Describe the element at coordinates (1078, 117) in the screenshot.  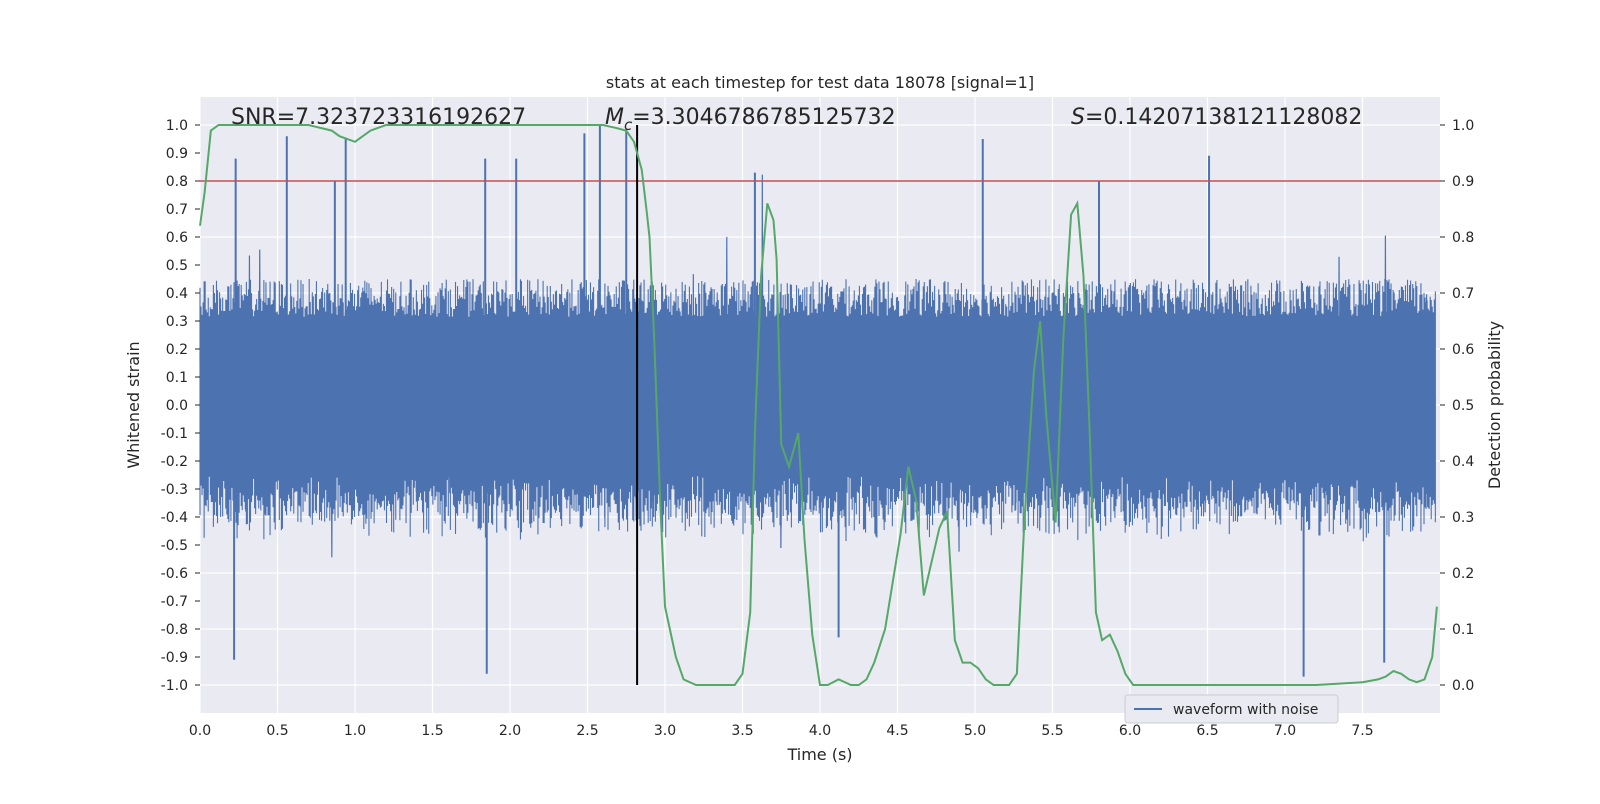
I see `spin-symbol: S` at that location.